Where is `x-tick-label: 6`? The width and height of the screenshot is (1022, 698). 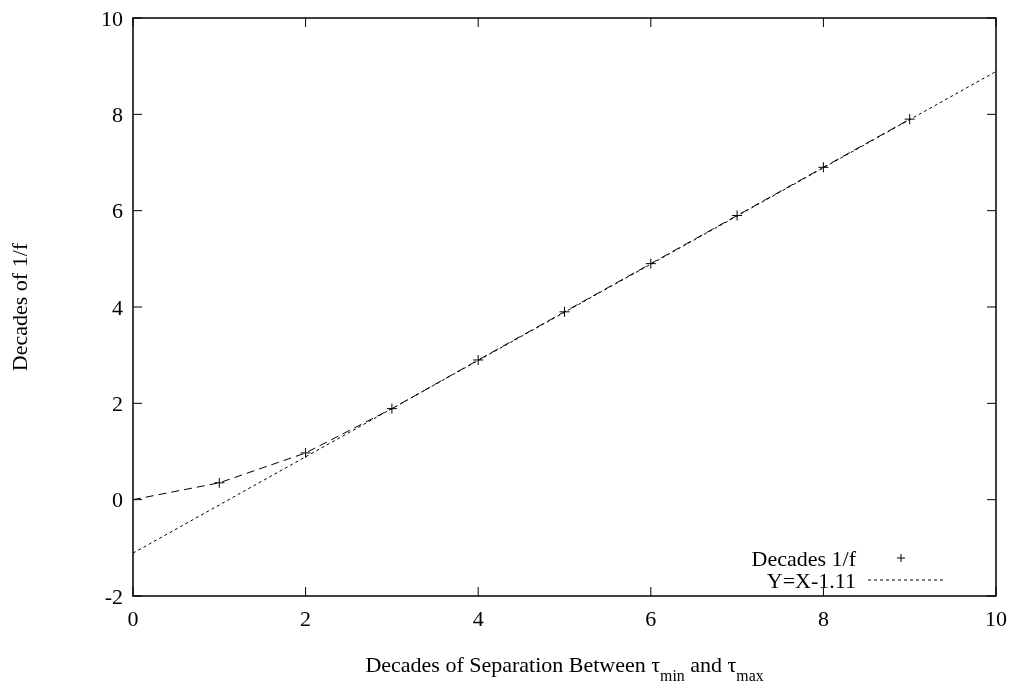 x-tick-label: 6 is located at coordinates (651, 618).